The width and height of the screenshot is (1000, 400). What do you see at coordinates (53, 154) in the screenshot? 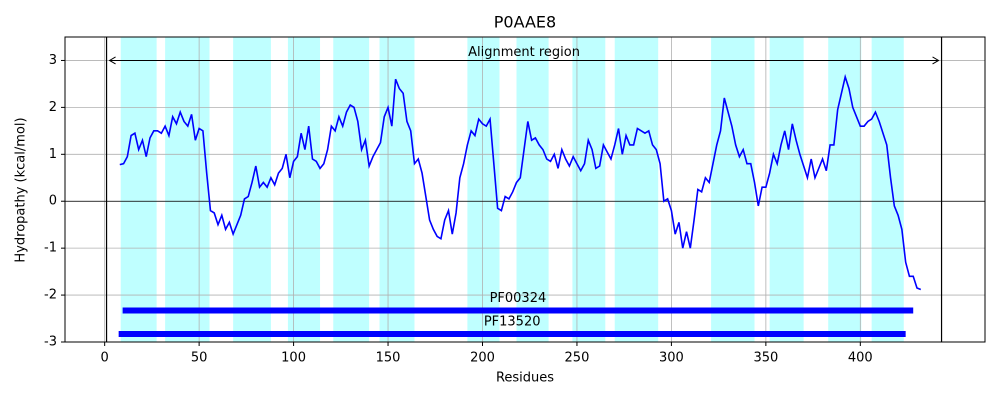
I see `y-tick-label: 1` at bounding box center [53, 154].